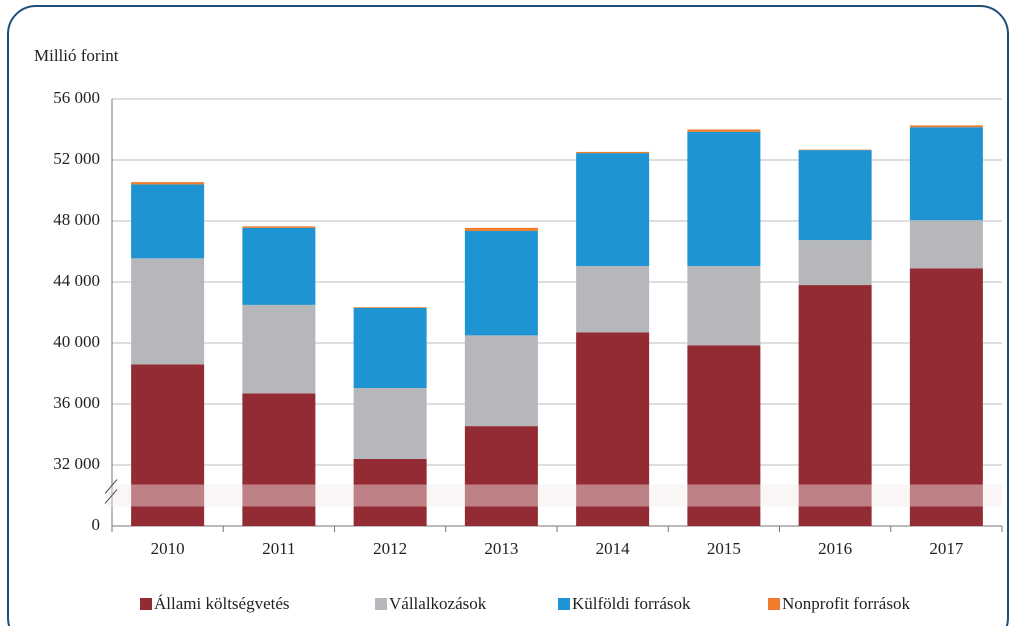 Image resolution: width=1016 pixels, height=626 pixels. Describe the element at coordinates (76, 97) in the screenshot. I see `y-tick-label: 56 000` at that location.